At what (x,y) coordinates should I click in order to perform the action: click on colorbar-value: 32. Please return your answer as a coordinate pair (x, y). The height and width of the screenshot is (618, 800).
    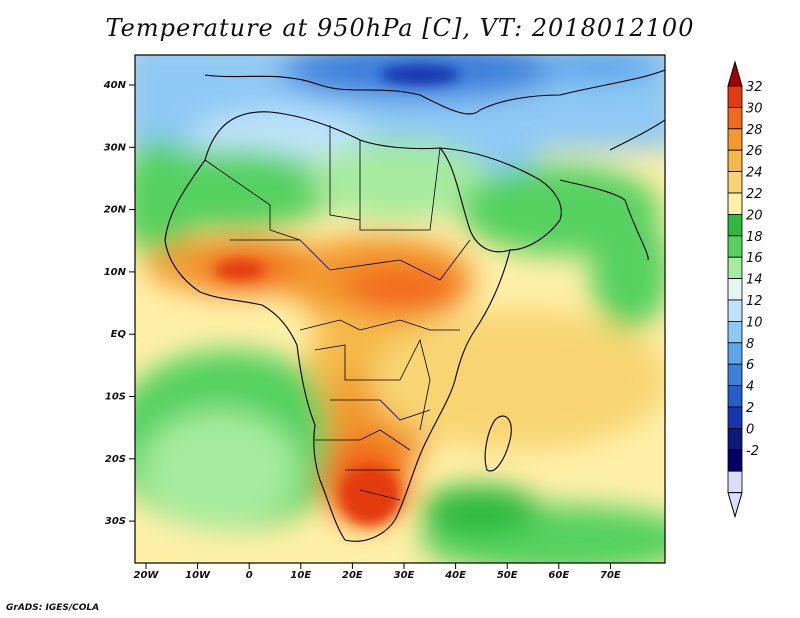
    Looking at the image, I should click on (754, 87).